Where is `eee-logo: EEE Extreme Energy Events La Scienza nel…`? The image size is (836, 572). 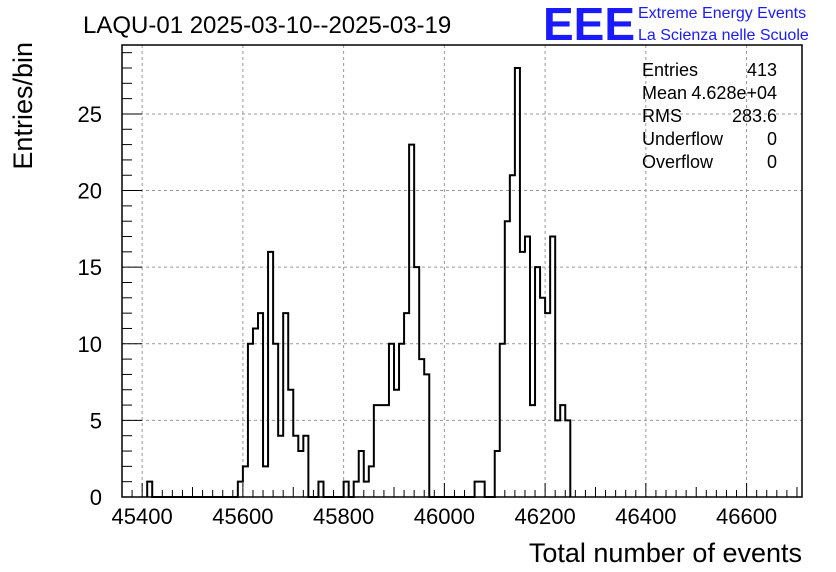 eee-logo: EEE Extreme Energy Events La Scienza nel… is located at coordinates (676, 25).